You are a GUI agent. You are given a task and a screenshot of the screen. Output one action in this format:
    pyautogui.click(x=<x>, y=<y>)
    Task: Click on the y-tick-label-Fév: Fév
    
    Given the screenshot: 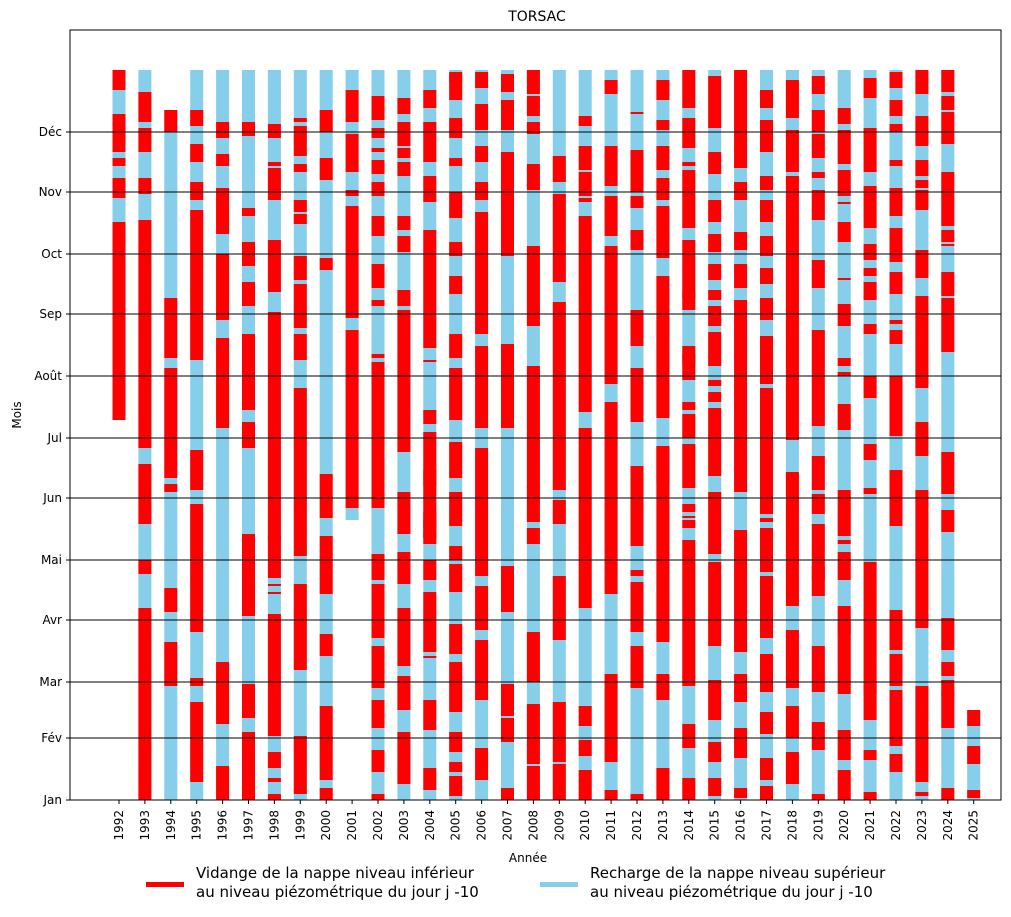 What is the action you would take?
    pyautogui.click(x=51, y=738)
    